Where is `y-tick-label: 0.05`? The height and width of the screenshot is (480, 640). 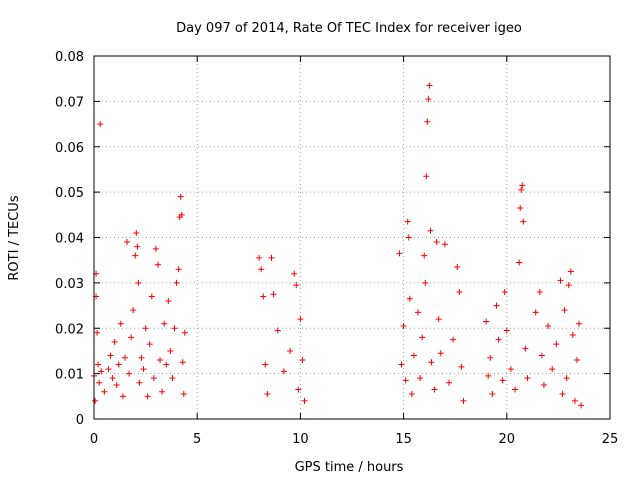 y-tick-label: 0.05 is located at coordinates (69, 193).